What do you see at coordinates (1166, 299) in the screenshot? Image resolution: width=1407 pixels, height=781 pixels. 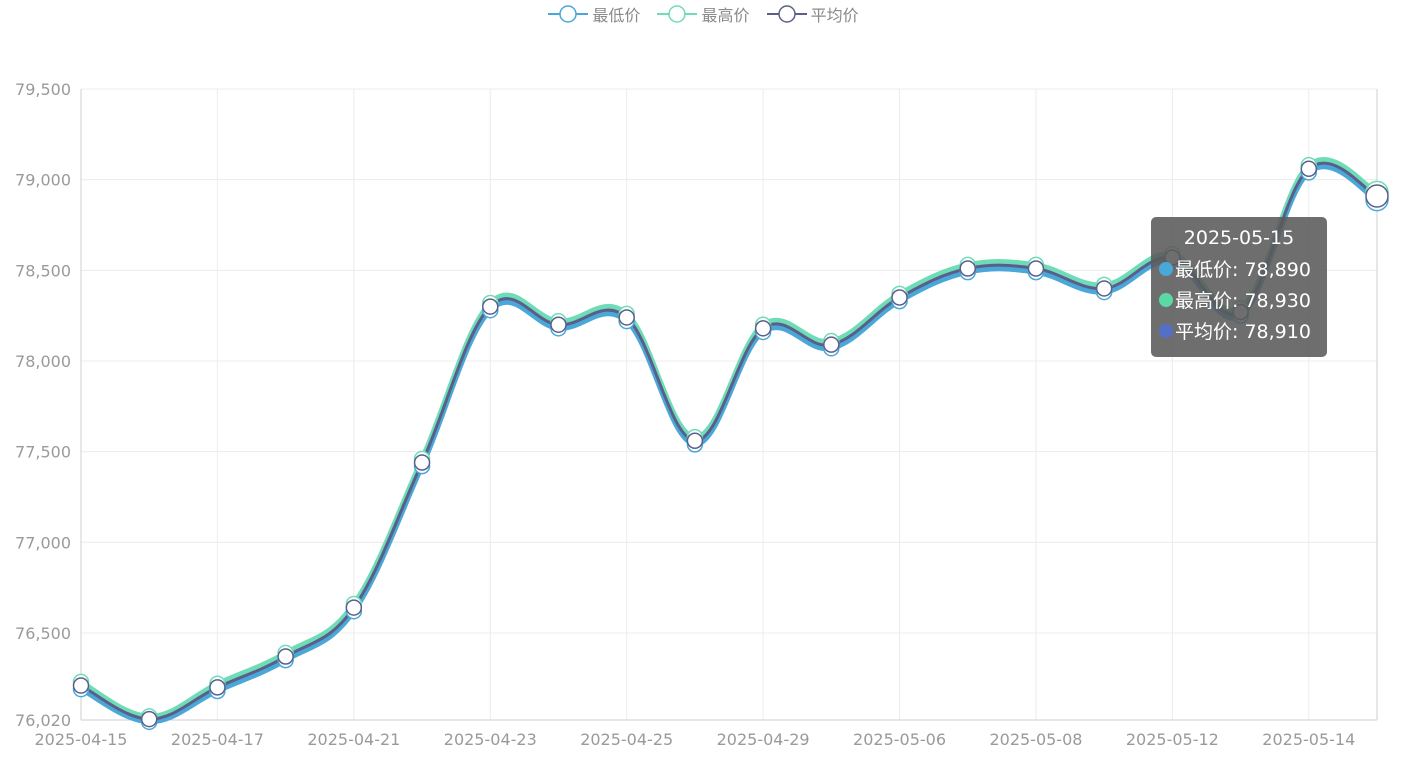 I see `tooltip-high-dot-icon` at bounding box center [1166, 299].